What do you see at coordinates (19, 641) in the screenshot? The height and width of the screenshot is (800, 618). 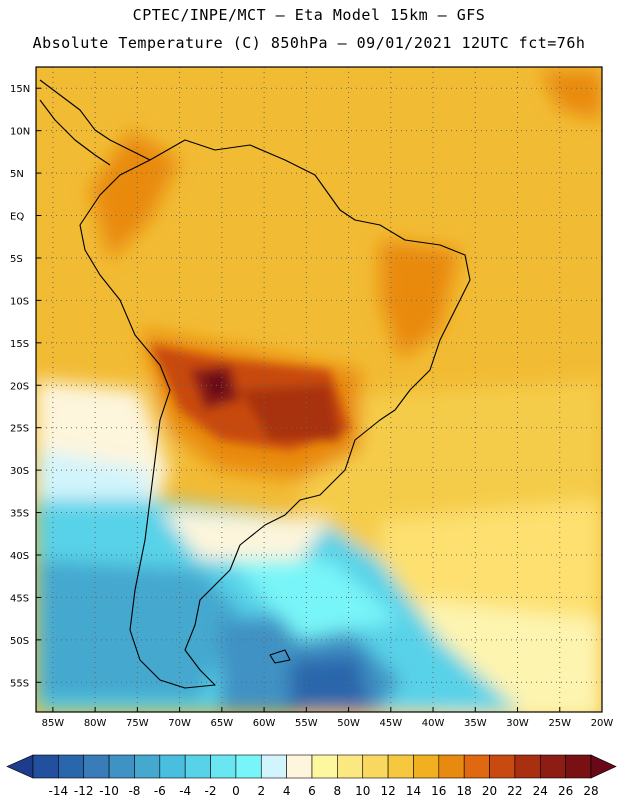 I see `lat-label: 50S` at bounding box center [19, 641].